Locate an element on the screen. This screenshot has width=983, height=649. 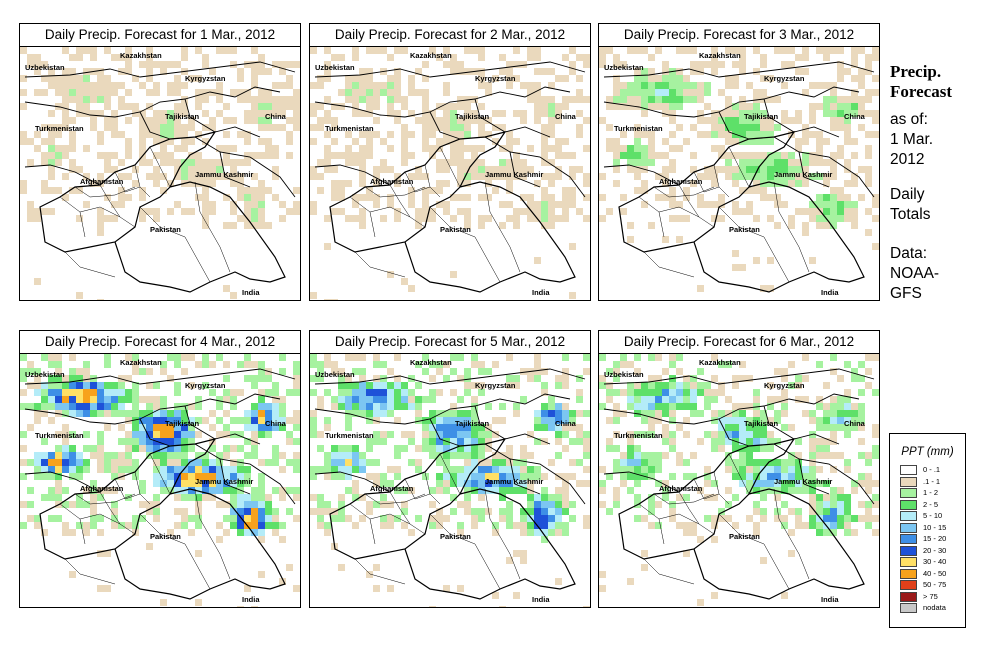
map-label-jammu-kashmir: Jammu Kashmir is located at coordinates (803, 174).